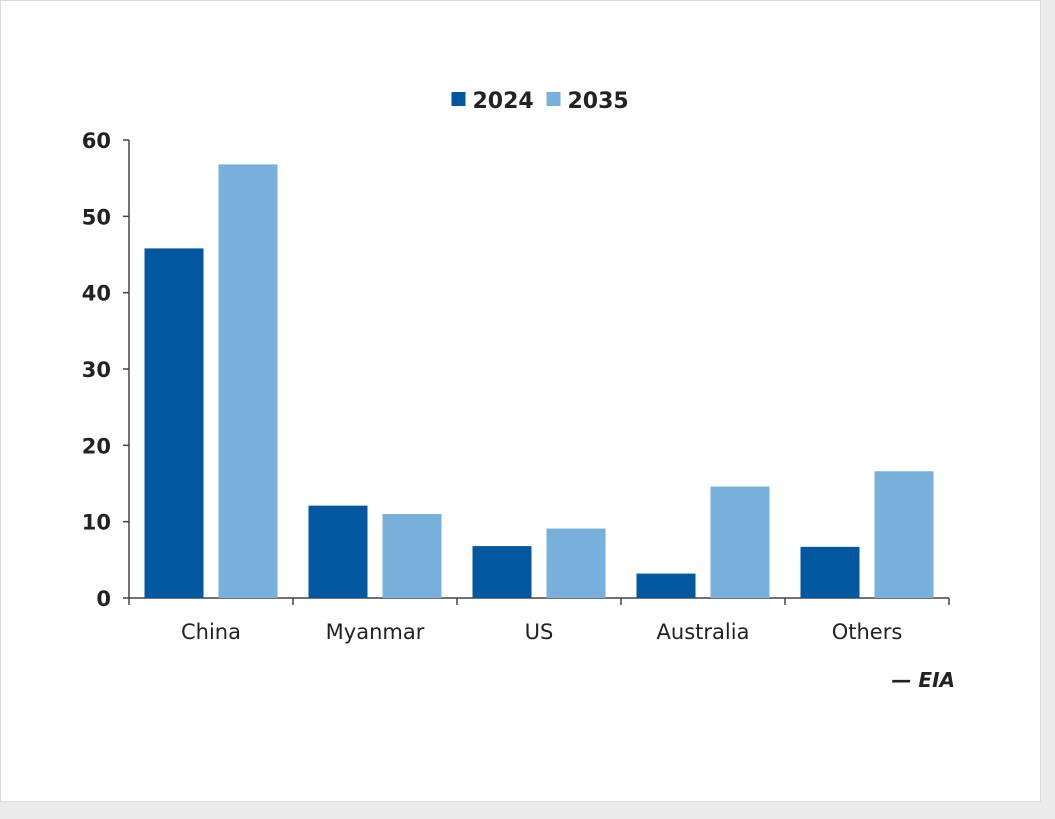  What do you see at coordinates (96, 523) in the screenshot?
I see `y-tick-label: 10` at bounding box center [96, 523].